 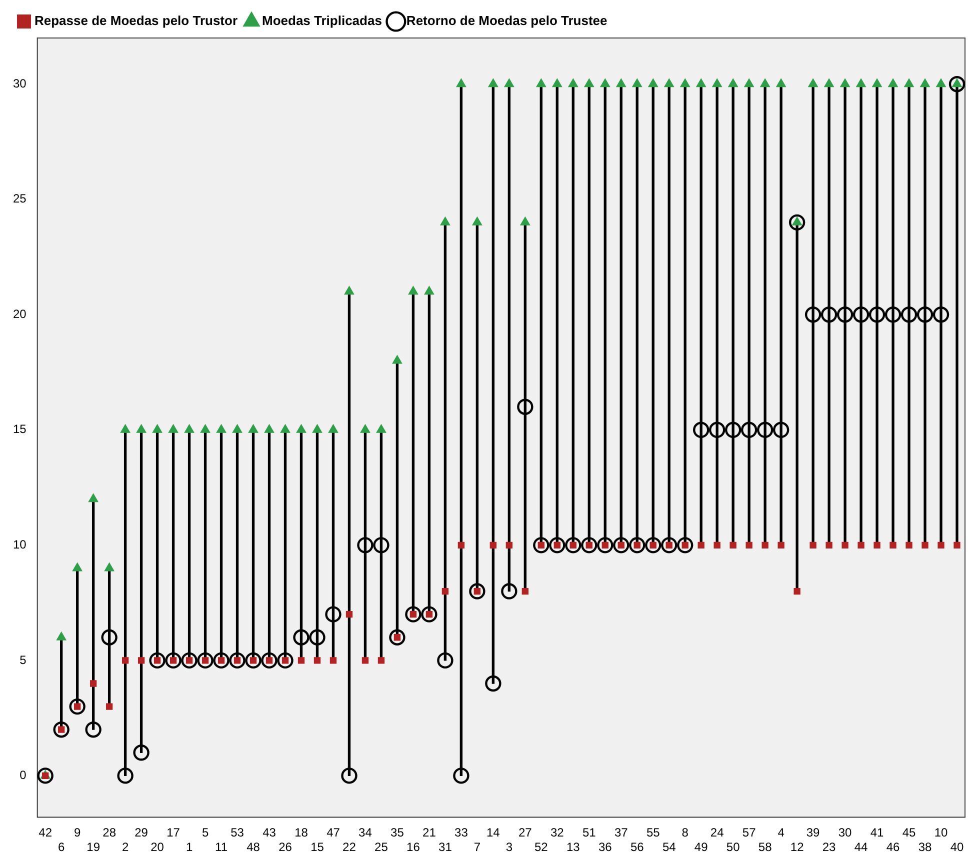 I want to click on x-tick-label: 47, so click(x=333, y=833).